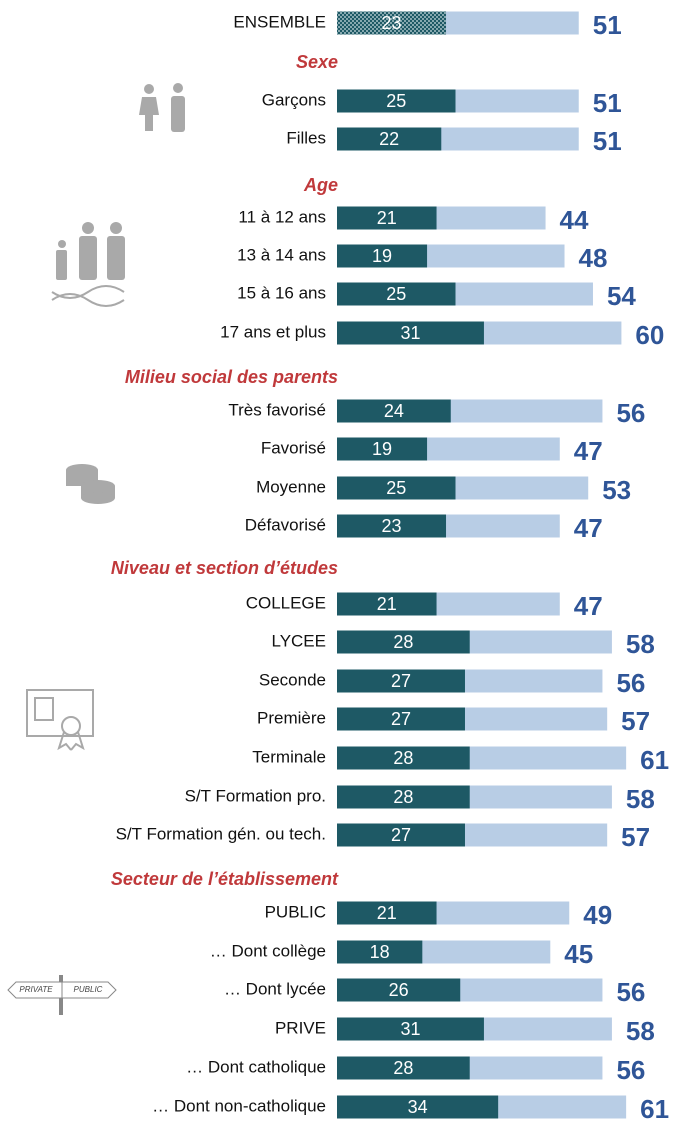 Image resolution: width=679 pixels, height=1124 pixels. What do you see at coordinates (256, 1066) in the screenshot?
I see `category-label: … Dont catholique` at bounding box center [256, 1066].